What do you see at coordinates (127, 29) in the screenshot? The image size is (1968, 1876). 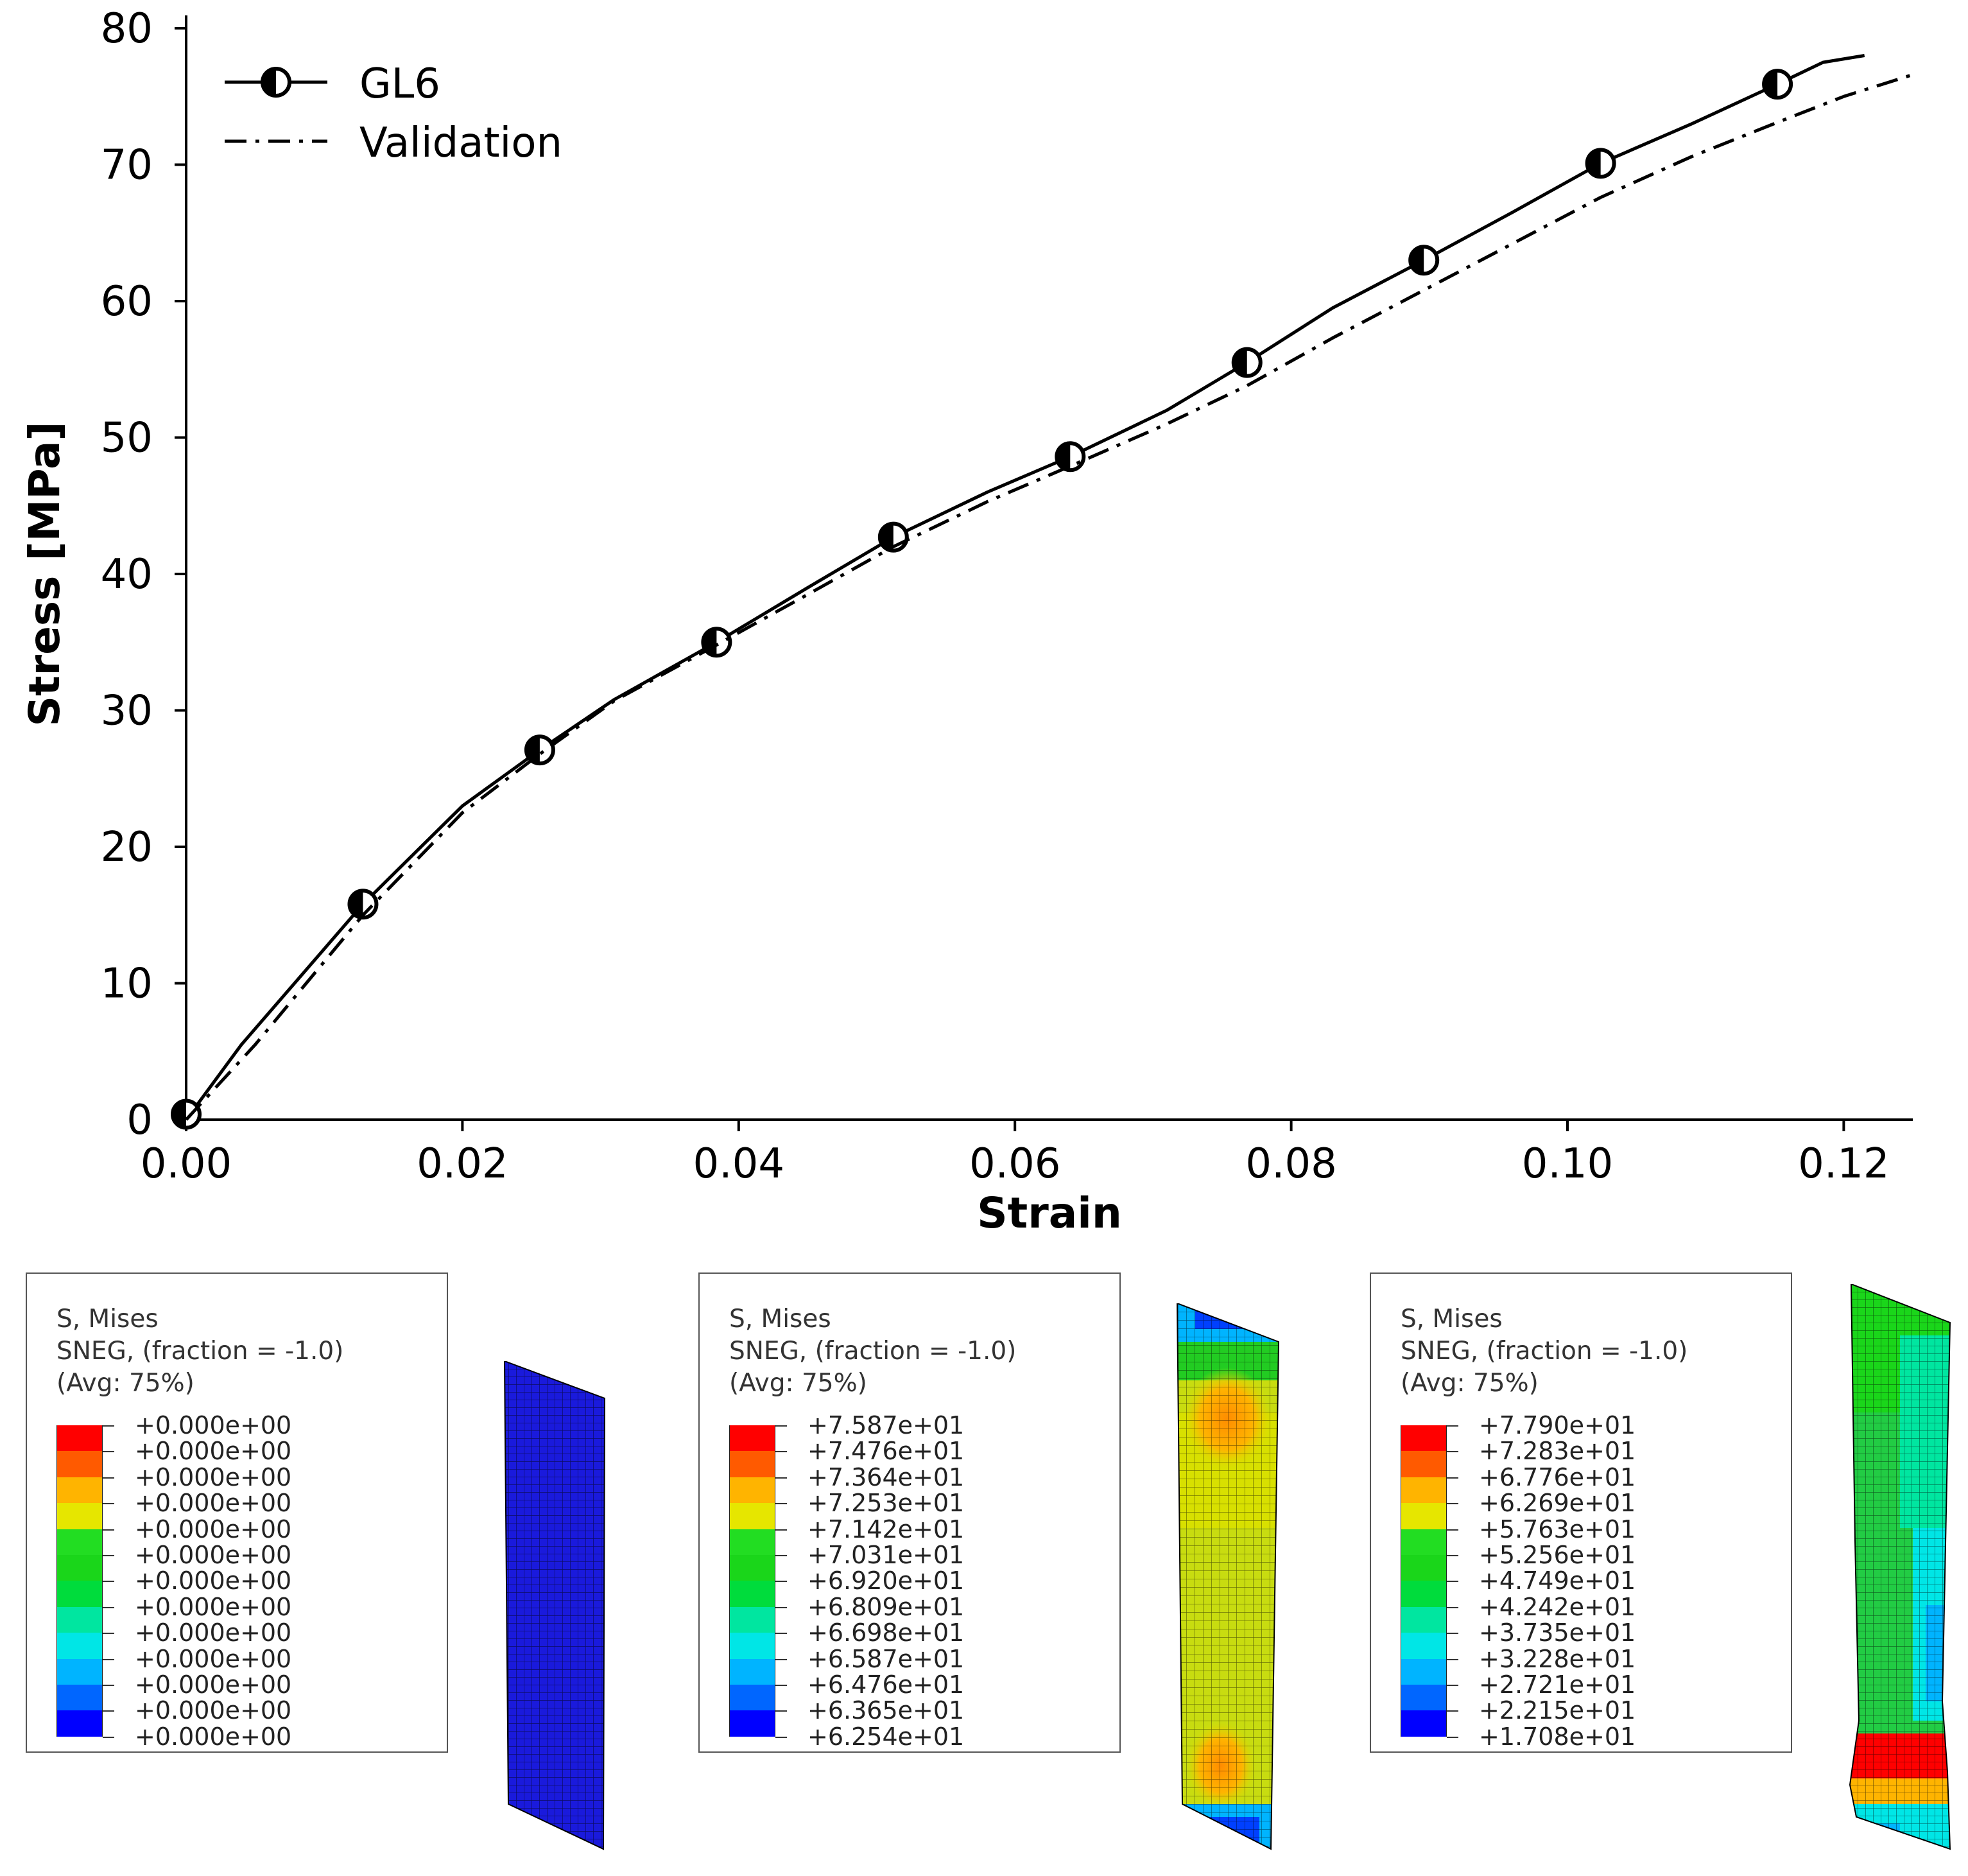 I see `y-tick-label: 80` at bounding box center [127, 29].